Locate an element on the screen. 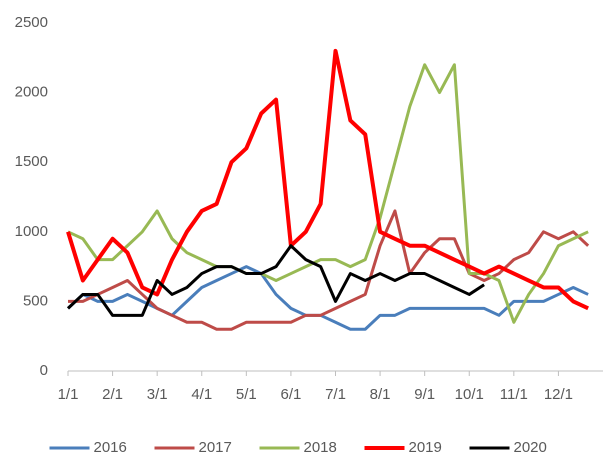 Image resolution: width=605 pixels, height=469 pixels. x-tick-label: 5/1 is located at coordinates (246, 394).